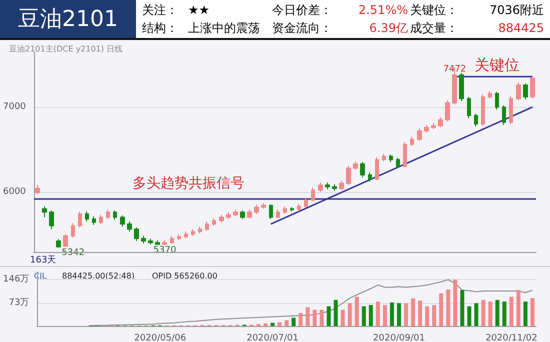 This screenshot has width=550, height=342. Describe the element at coordinates (434, 28) in the screenshot. I see `text: 成交量：` at that location.